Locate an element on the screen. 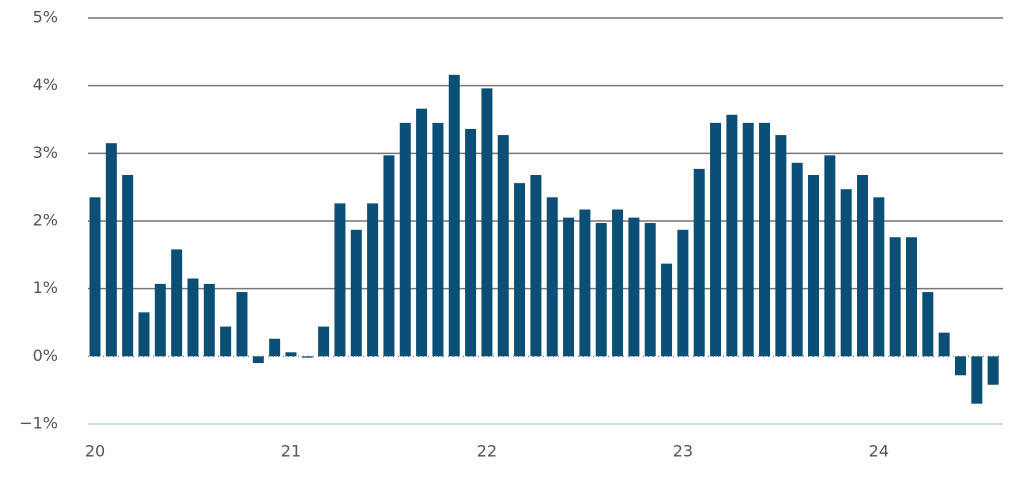 This screenshot has height=501, width=1024. x-tick-label: 21 is located at coordinates (291, 451).